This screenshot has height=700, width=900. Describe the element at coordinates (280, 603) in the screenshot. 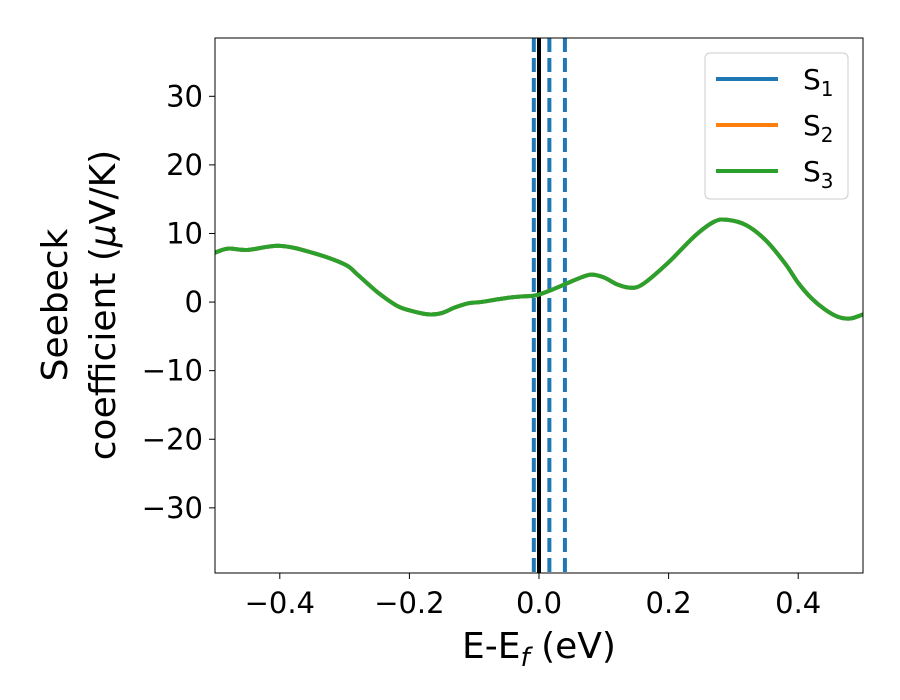

I see `x-tick-label: −0.4` at that location.